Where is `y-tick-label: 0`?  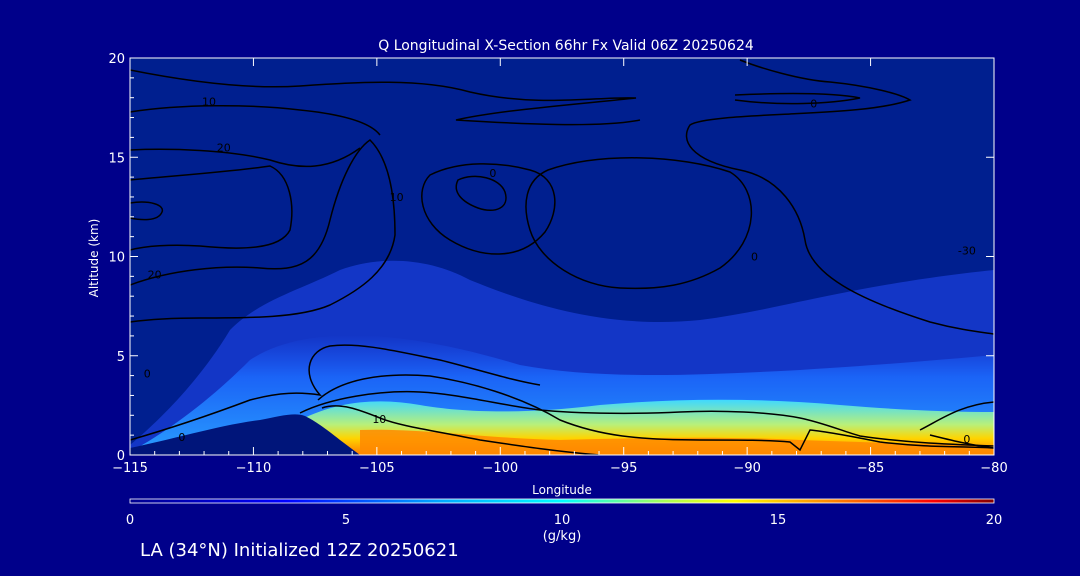
y-tick-label: 0 is located at coordinates (121, 456).